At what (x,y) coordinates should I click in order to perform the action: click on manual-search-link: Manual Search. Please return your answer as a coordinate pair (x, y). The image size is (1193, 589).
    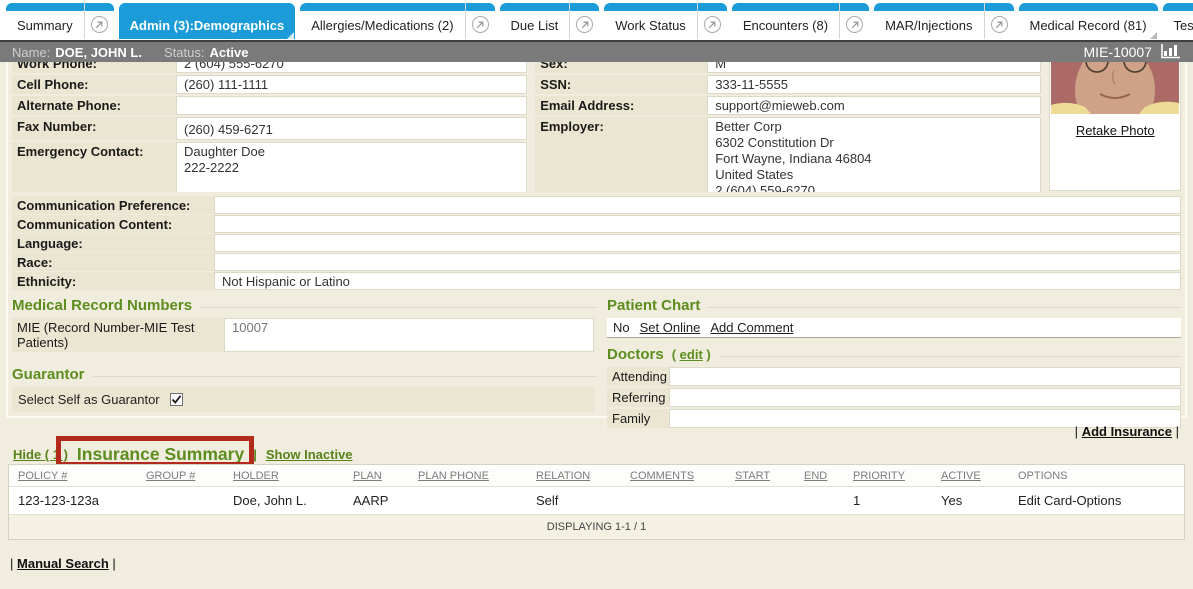
    Looking at the image, I should click on (63, 563).